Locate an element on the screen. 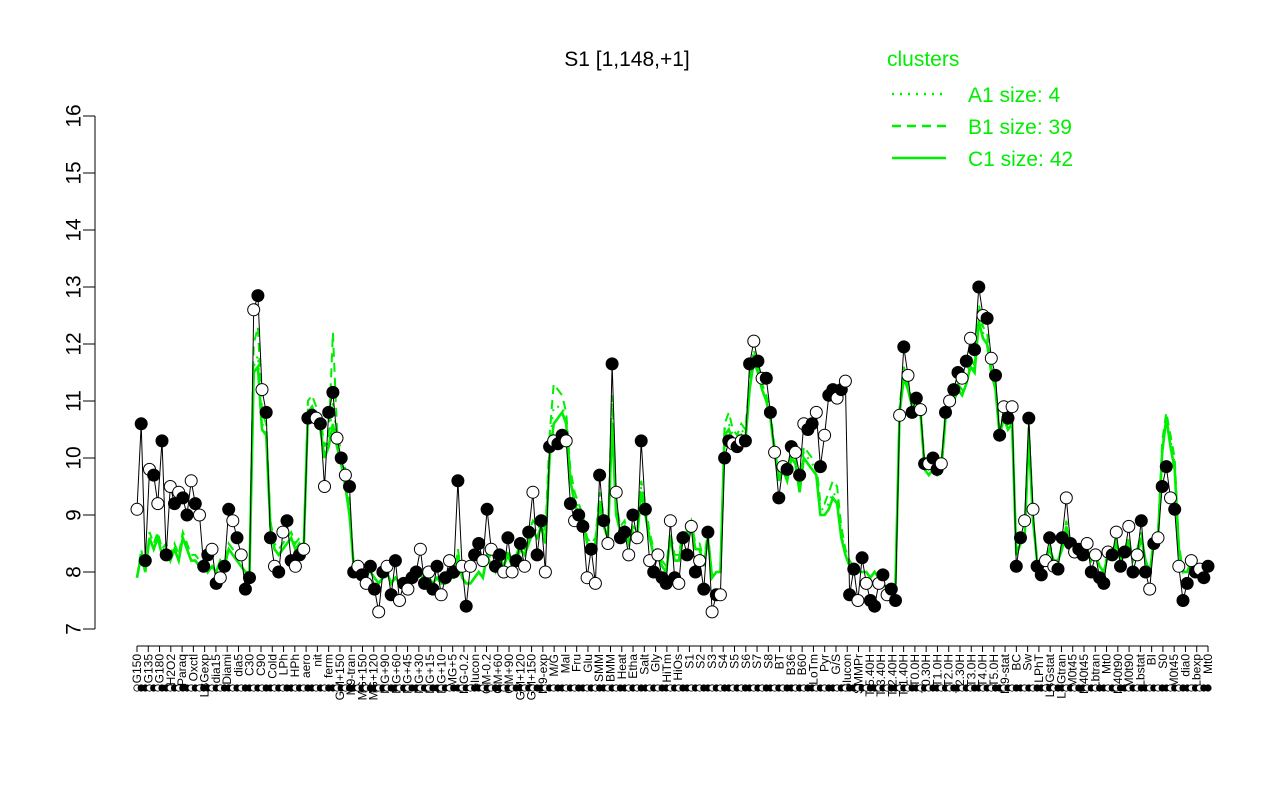 This screenshot has height=805, width=1280. x-category-marker is located at coordinates (1208, 688).